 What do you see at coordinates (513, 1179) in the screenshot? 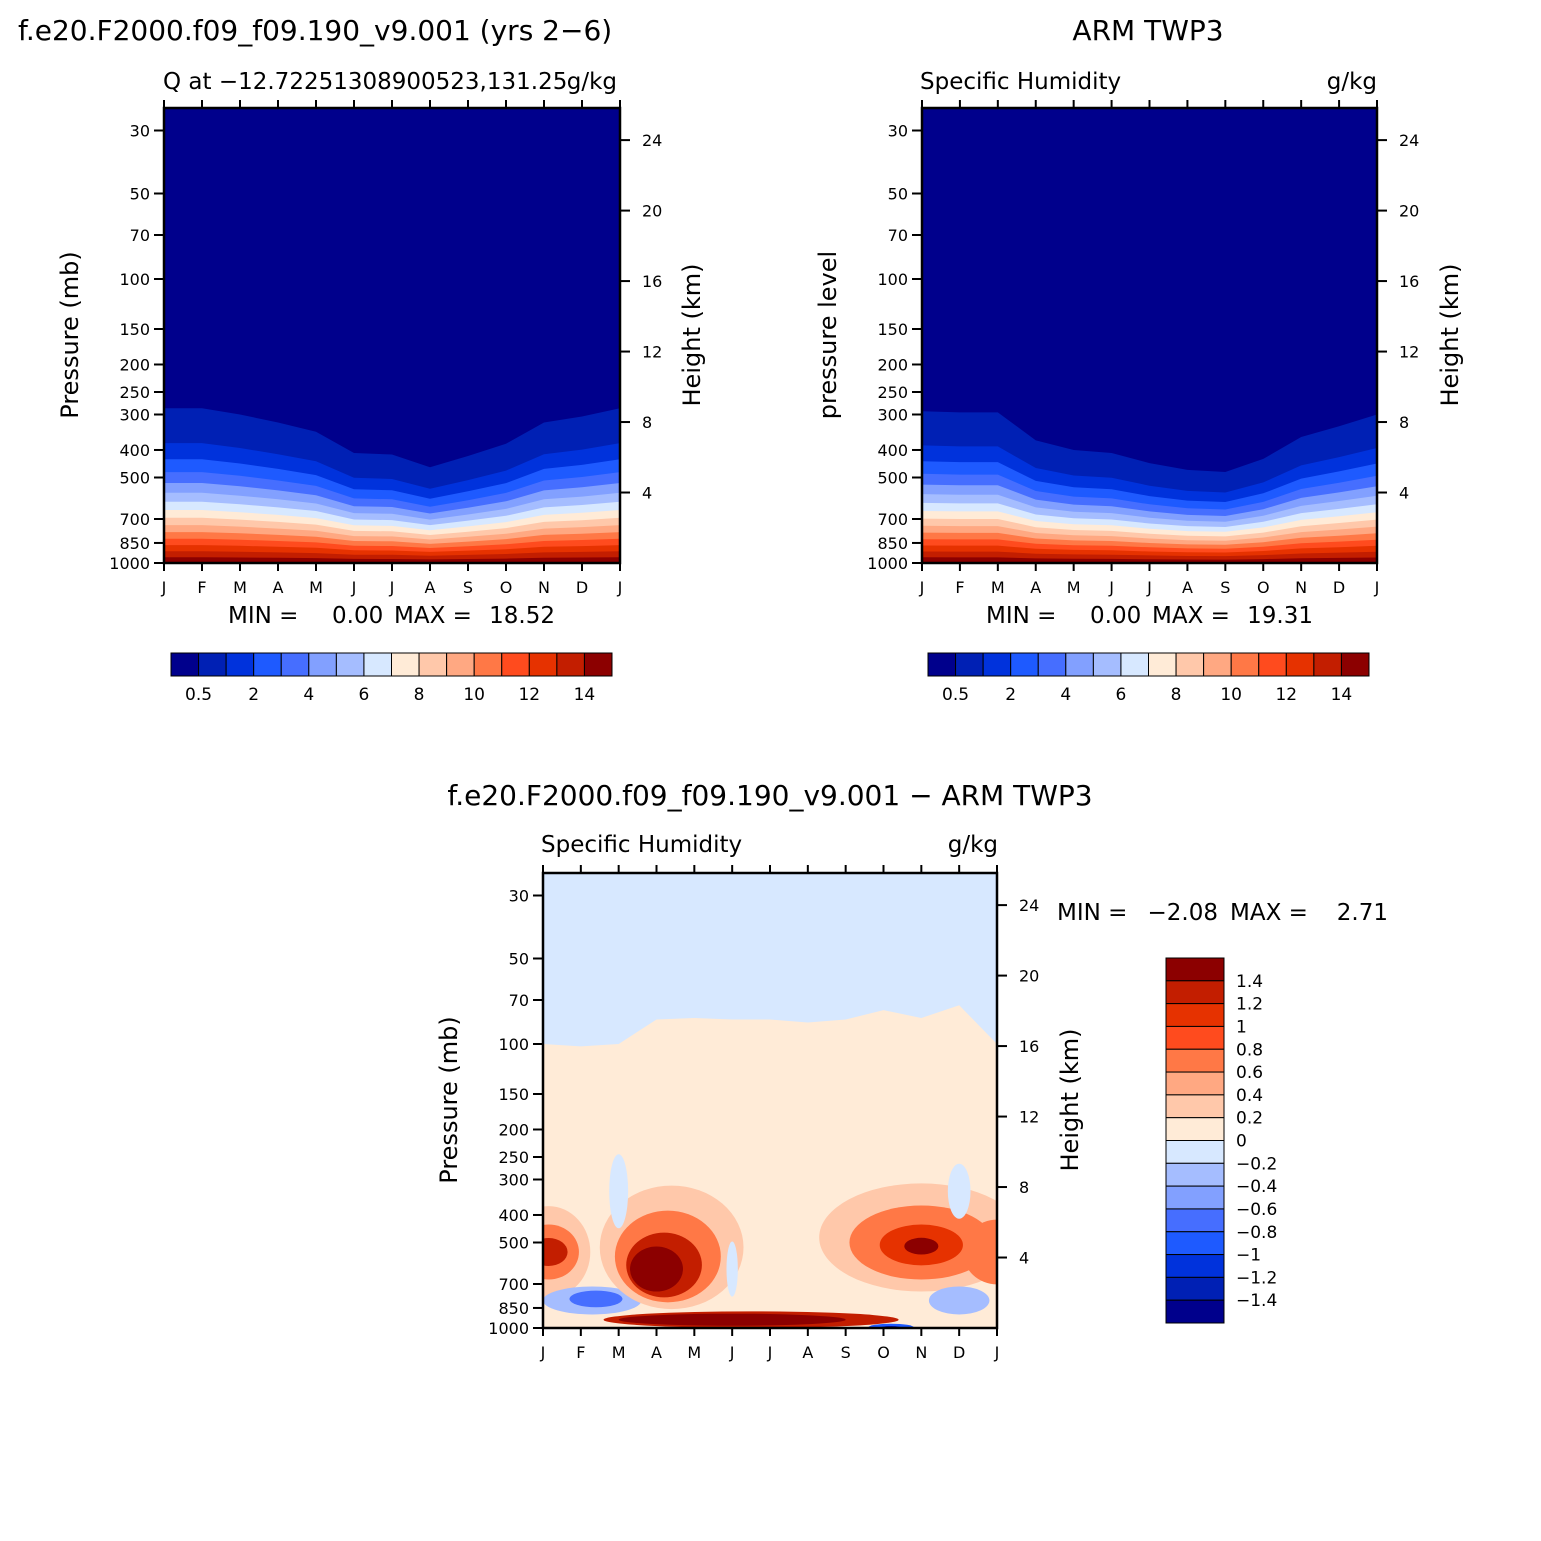
I see `diff-y-tick-label: 300` at bounding box center [513, 1179].